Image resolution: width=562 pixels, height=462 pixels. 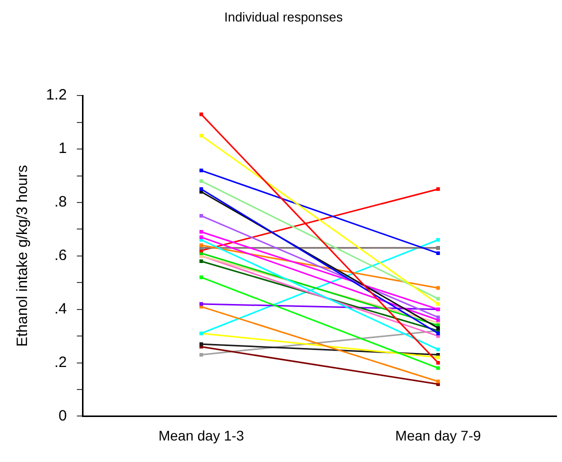 I want to click on y-axis-title: Ethanol intake g/kg/3 hours, so click(x=23, y=256).